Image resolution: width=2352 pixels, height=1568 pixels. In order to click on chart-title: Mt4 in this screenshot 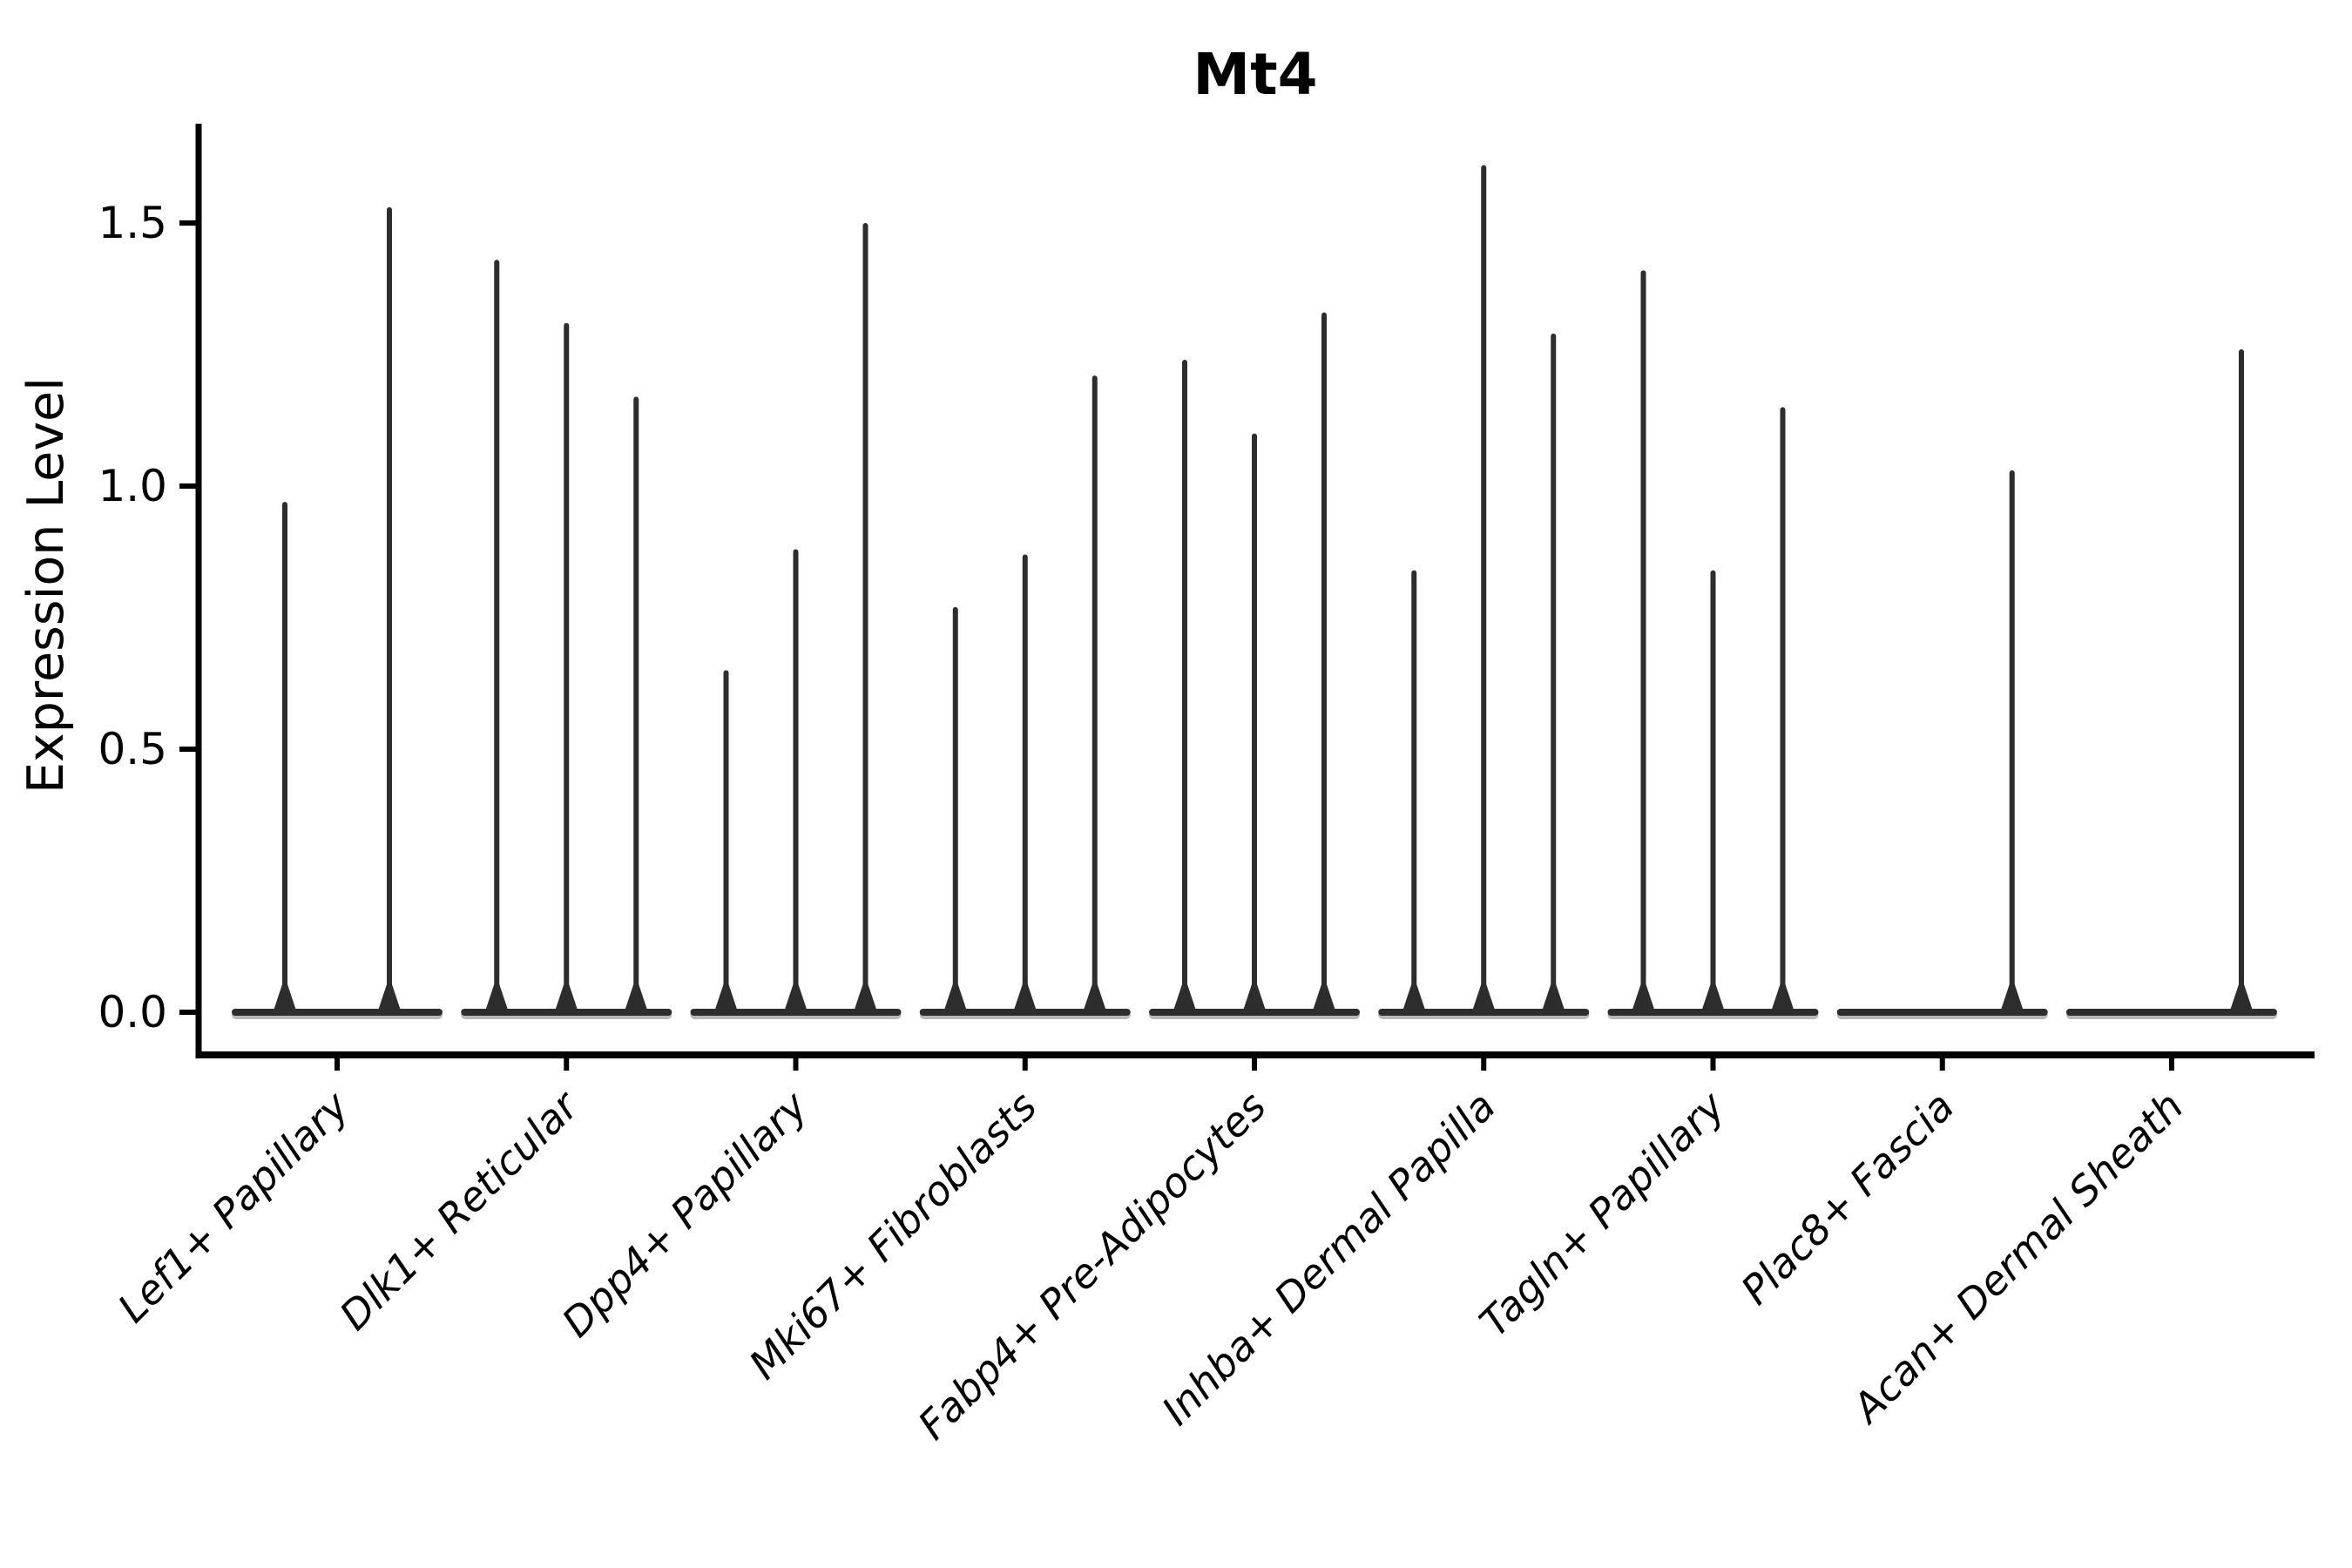, I will do `click(1255, 74)`.